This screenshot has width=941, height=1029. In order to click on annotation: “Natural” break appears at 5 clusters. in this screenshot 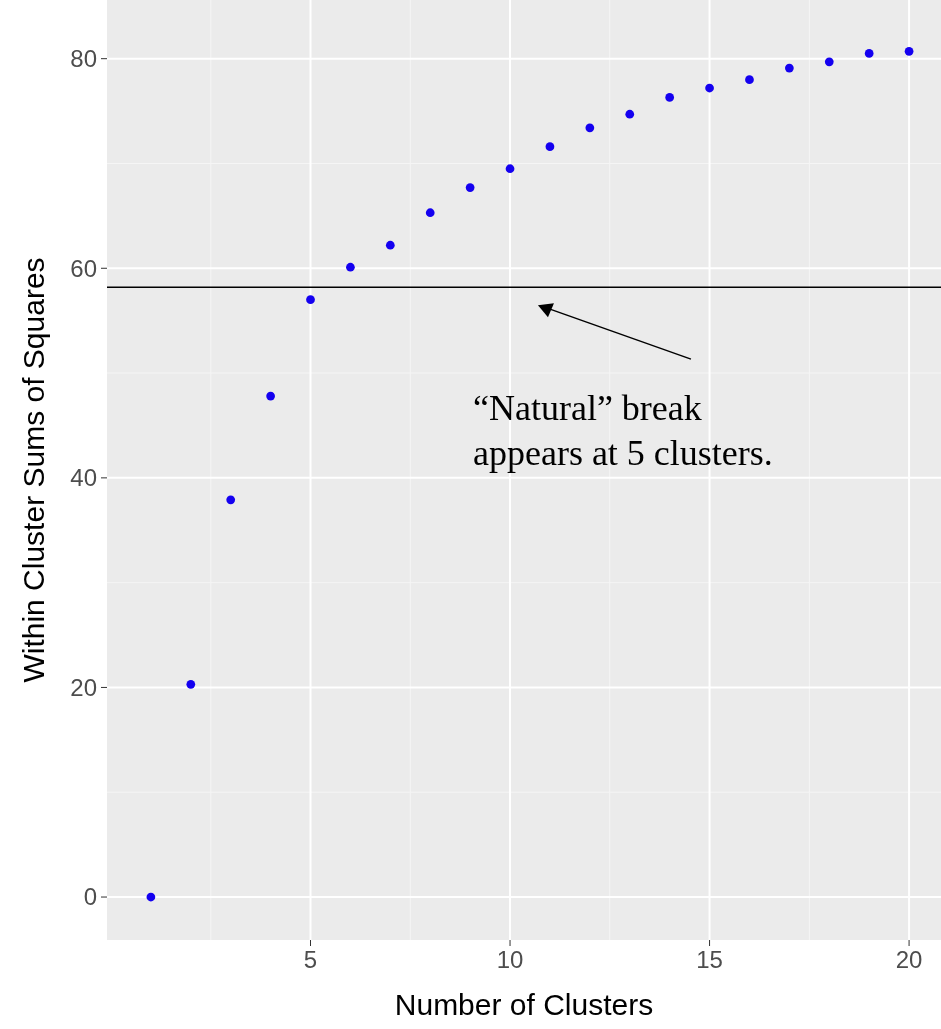, I will do `click(622, 431)`.